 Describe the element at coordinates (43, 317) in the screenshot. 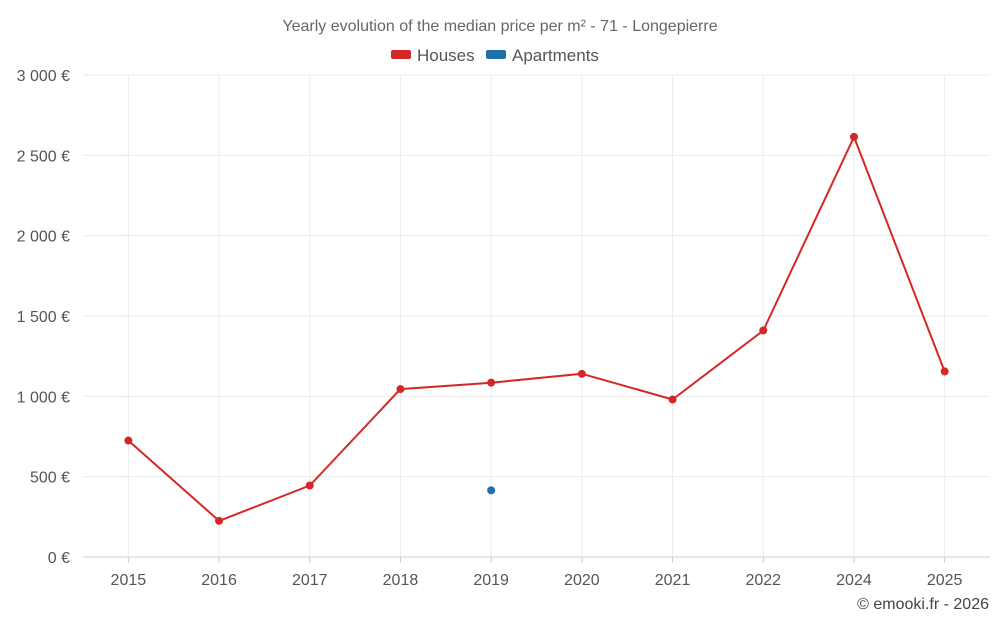

I see `y-tick-label: 1 500 €` at that location.